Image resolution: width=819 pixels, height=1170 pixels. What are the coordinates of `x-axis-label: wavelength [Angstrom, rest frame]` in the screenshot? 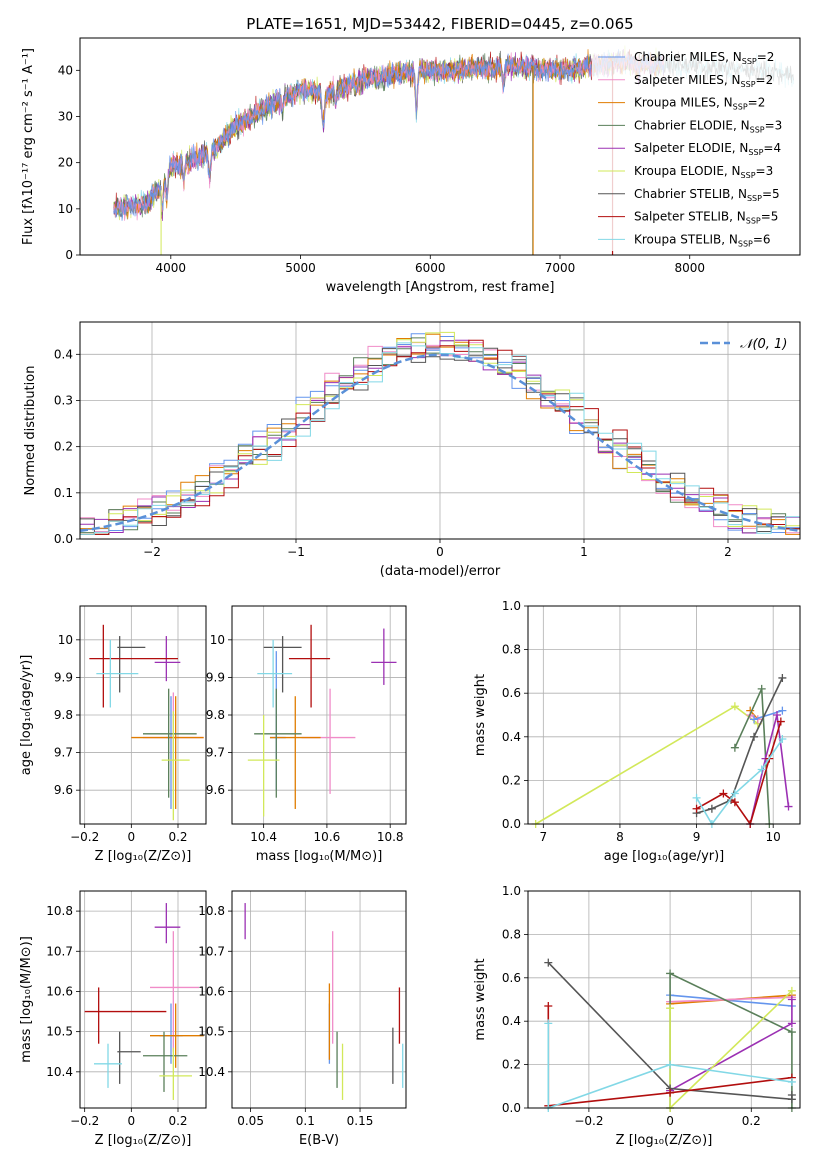 It's located at (440, 287).